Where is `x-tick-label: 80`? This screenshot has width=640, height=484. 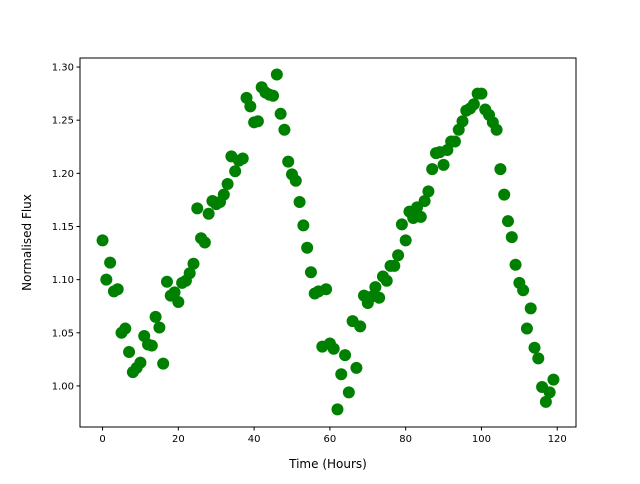 x-tick-label: 80 is located at coordinates (405, 439).